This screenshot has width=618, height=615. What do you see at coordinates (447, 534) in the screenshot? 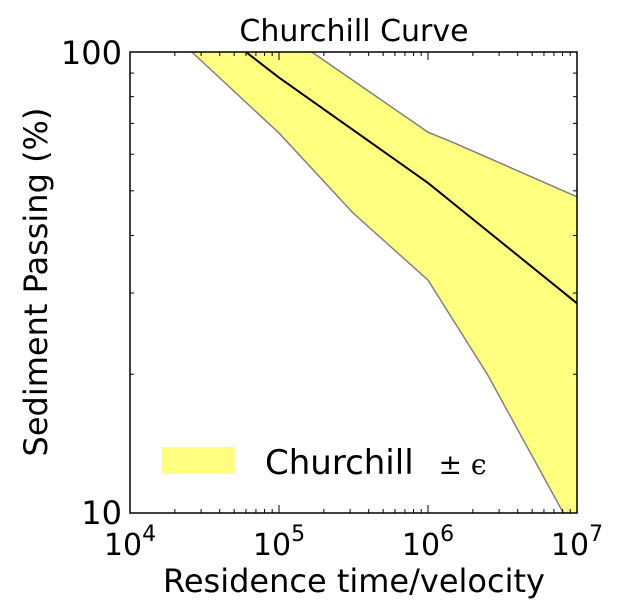
I see `x-tick-exponent: 6` at bounding box center [447, 534].